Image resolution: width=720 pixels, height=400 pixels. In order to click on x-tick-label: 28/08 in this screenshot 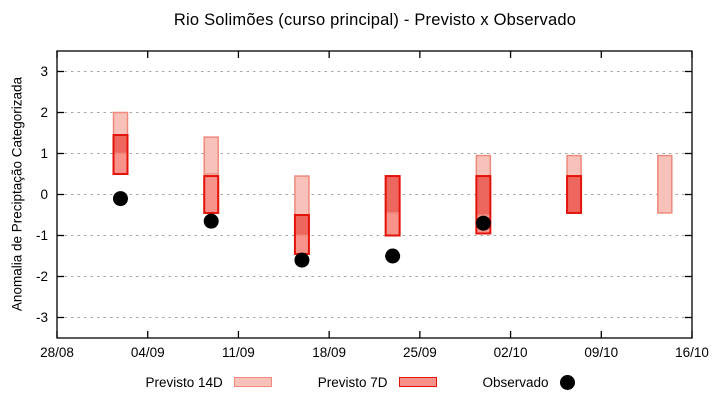, I will do `click(57, 352)`.